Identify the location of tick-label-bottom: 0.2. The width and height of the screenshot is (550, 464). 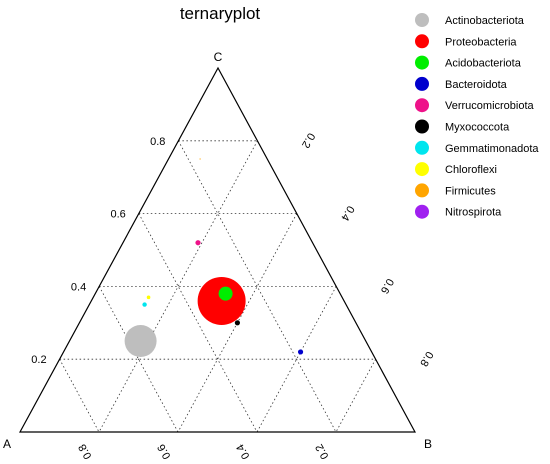
(322, 451).